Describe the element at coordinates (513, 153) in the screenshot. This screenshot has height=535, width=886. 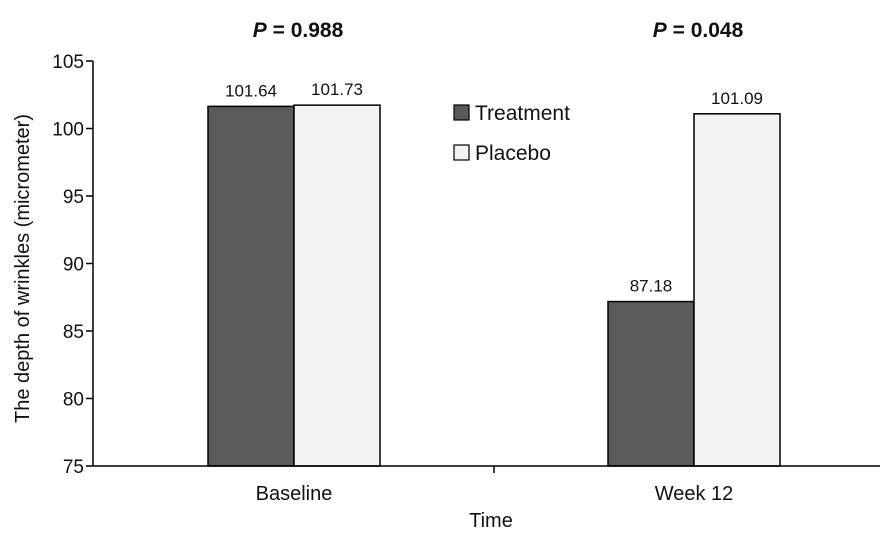
I see `legend-label-placebo: Placebo` at that location.